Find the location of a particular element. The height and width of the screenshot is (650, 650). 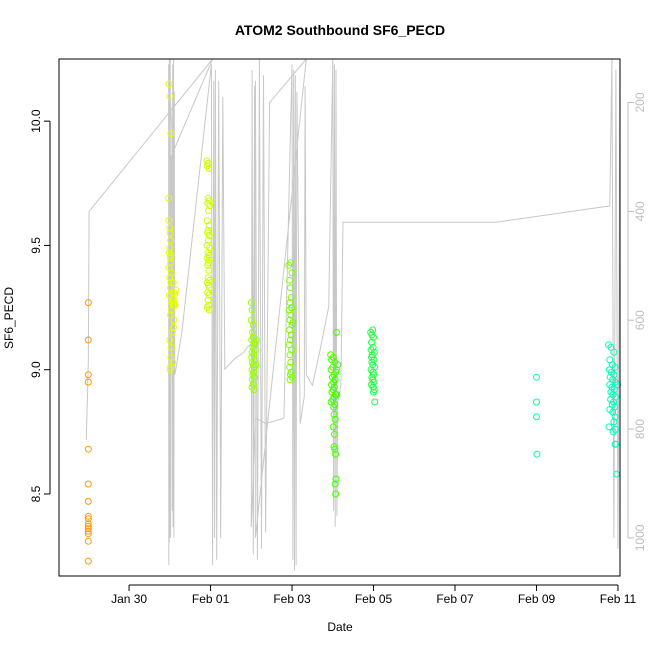

x-tick-label: Feb 01 is located at coordinates (211, 599).